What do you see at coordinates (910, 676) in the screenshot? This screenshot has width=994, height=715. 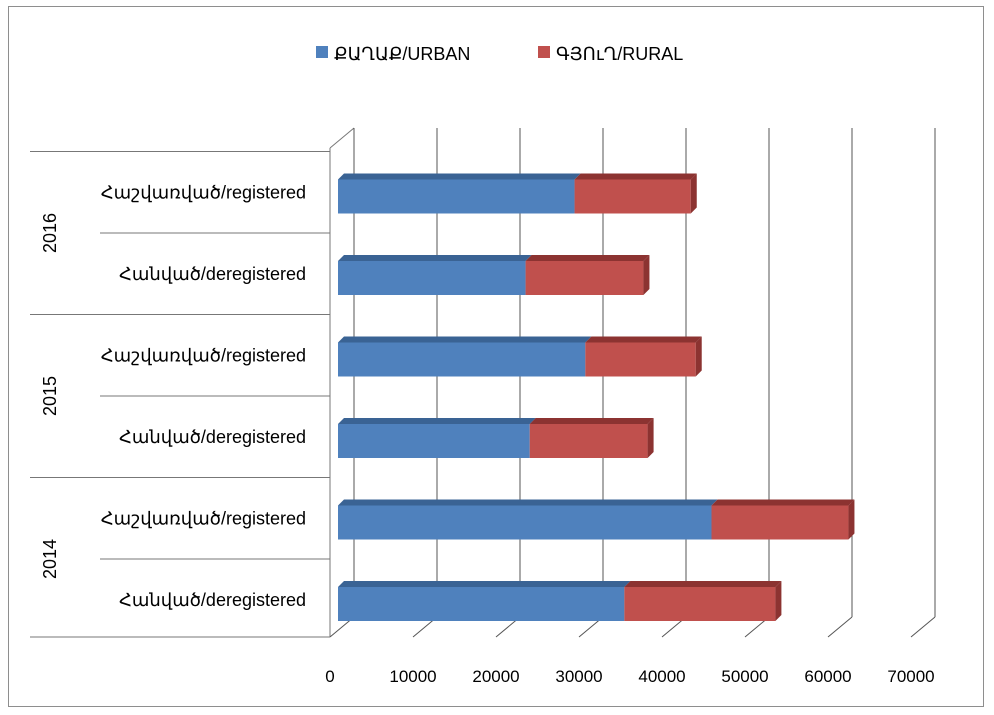 I see `x-tick-label: 70000` at bounding box center [910, 676].